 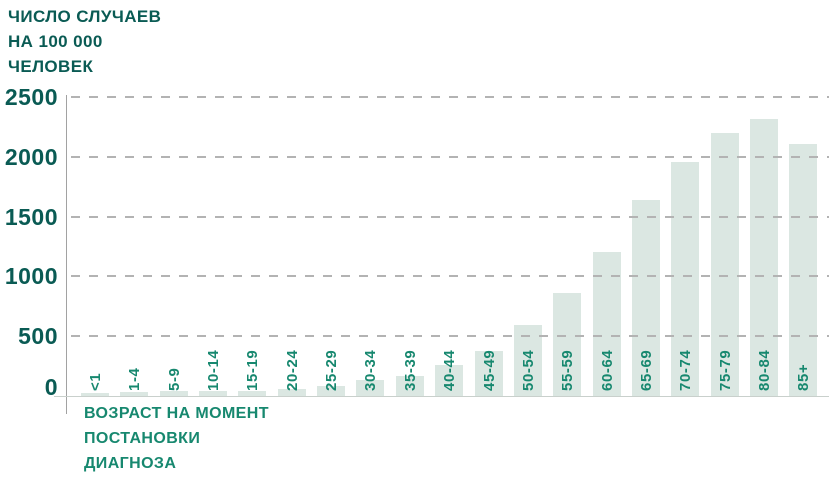 I want to click on x-axis-category-label: 40-44, so click(x=449, y=370).